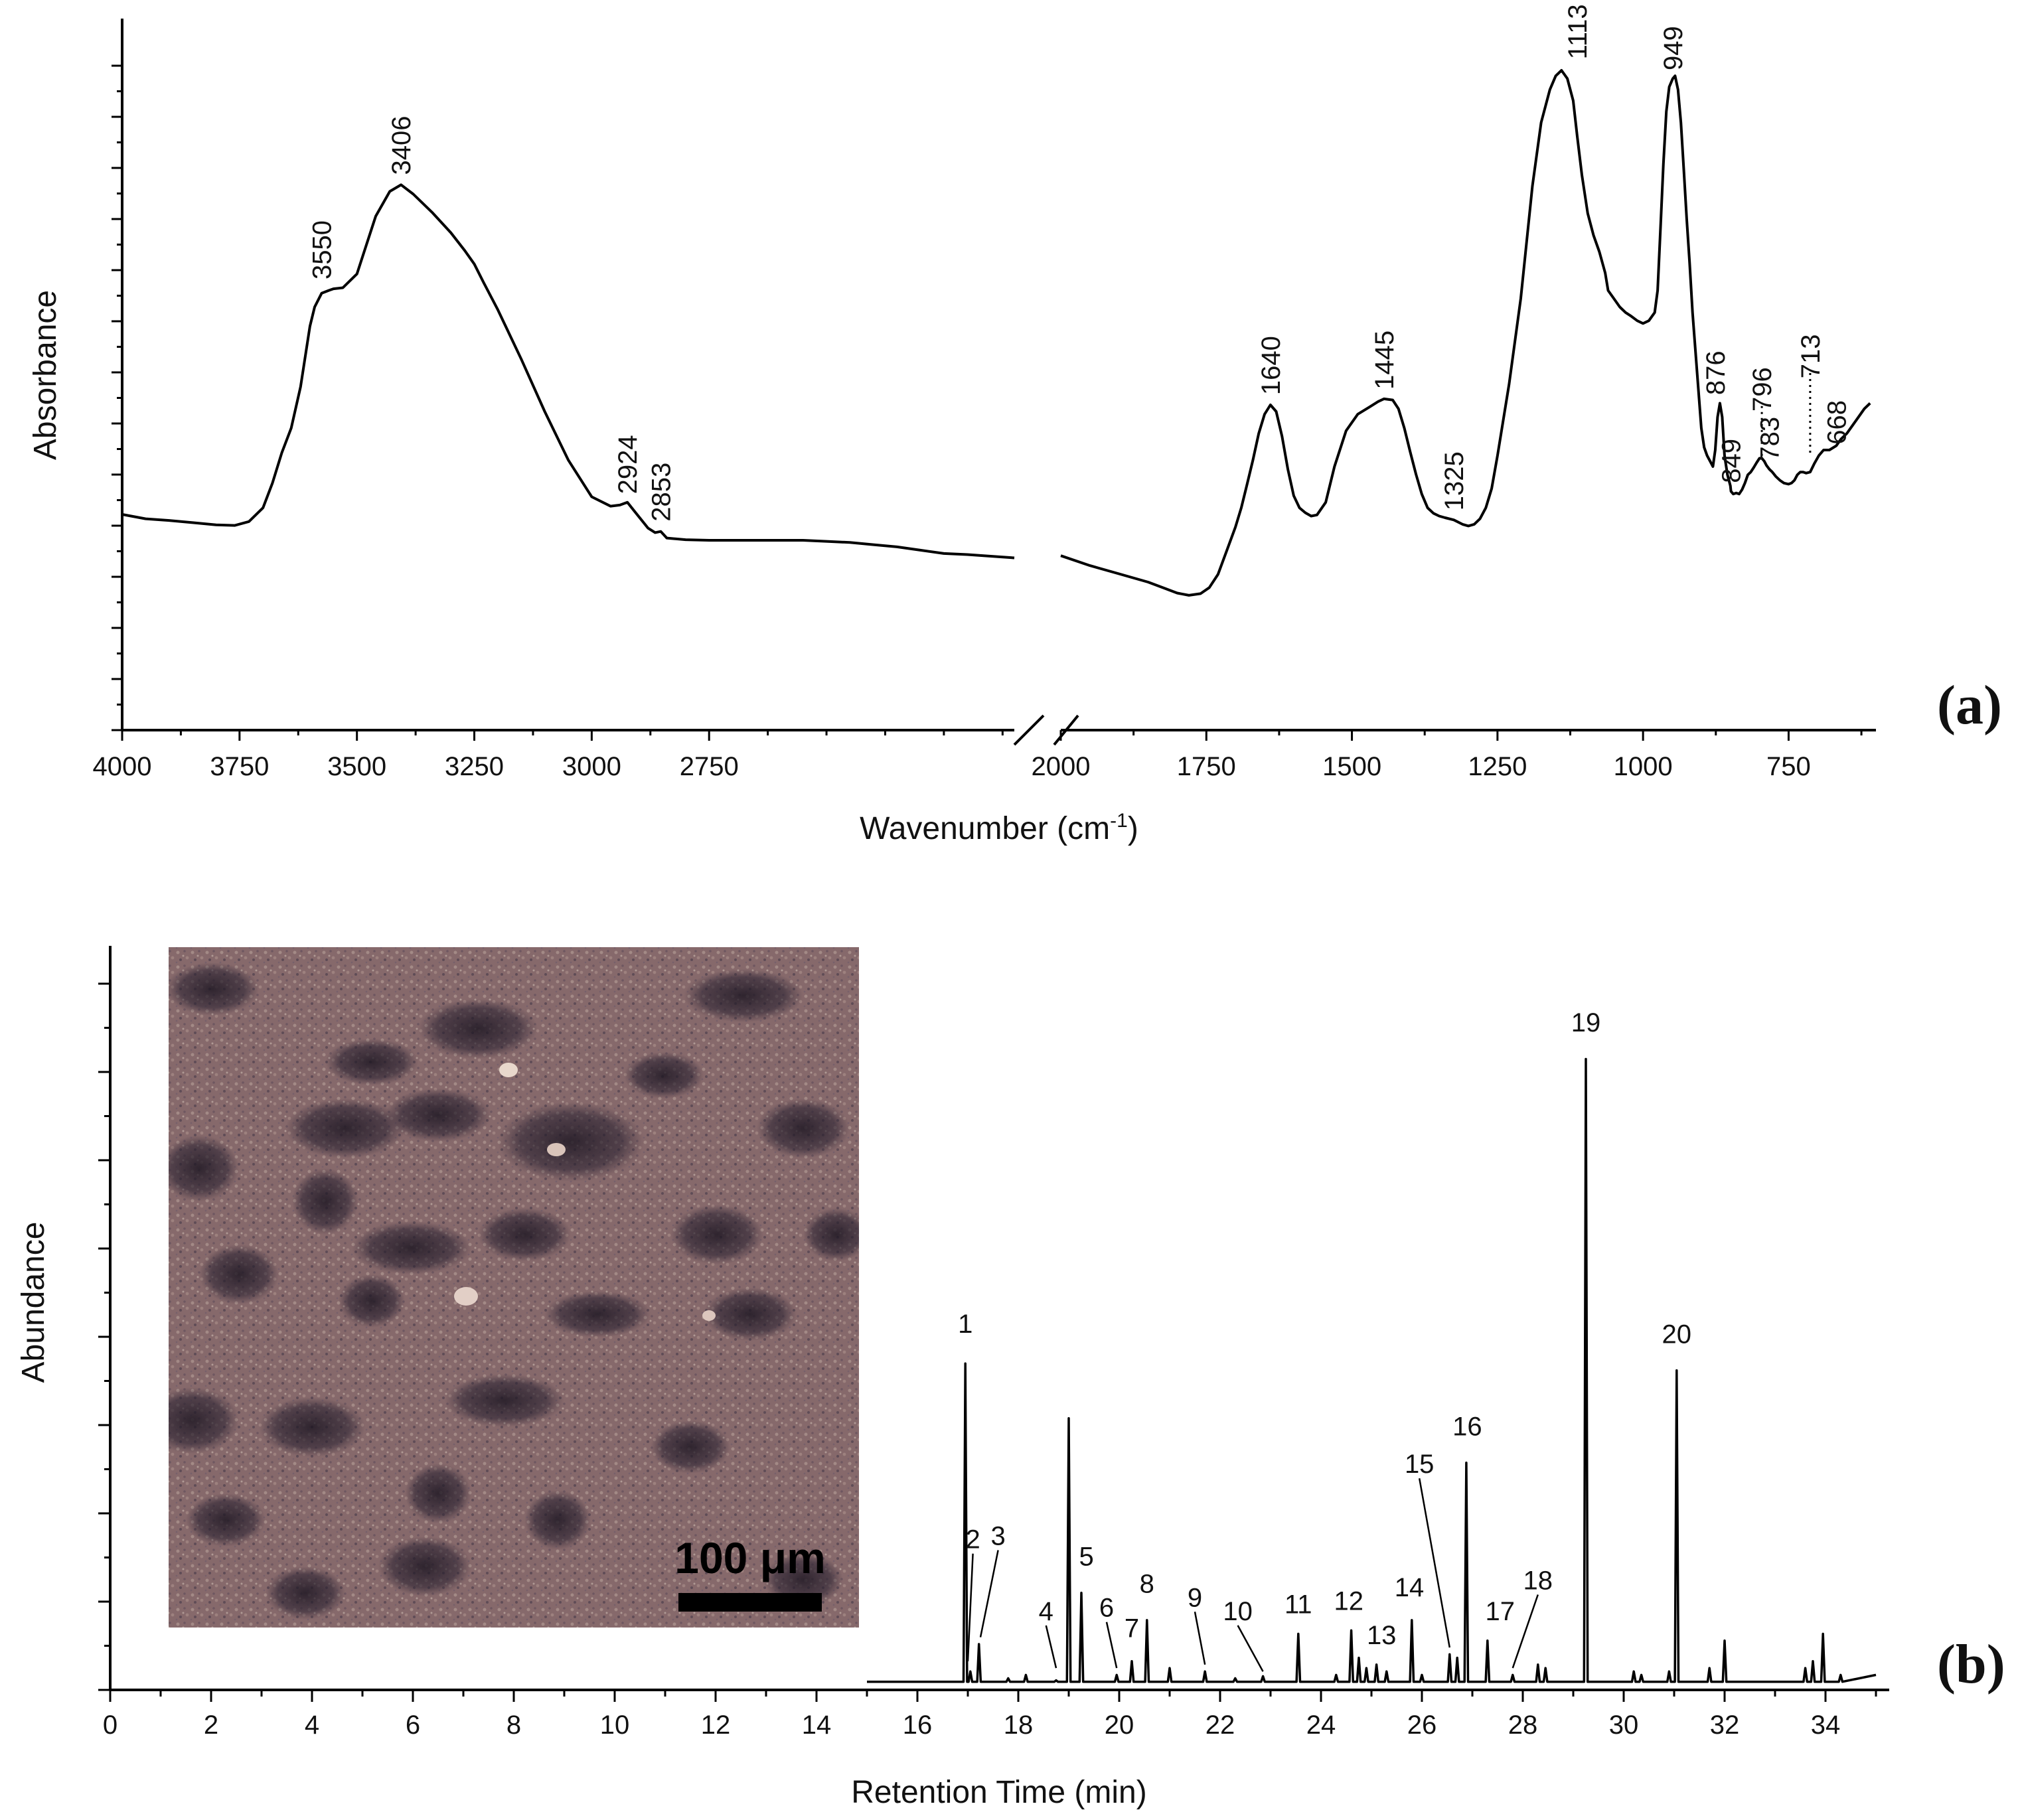  I want to click on peak-label-b: 2, so click(972, 1540).